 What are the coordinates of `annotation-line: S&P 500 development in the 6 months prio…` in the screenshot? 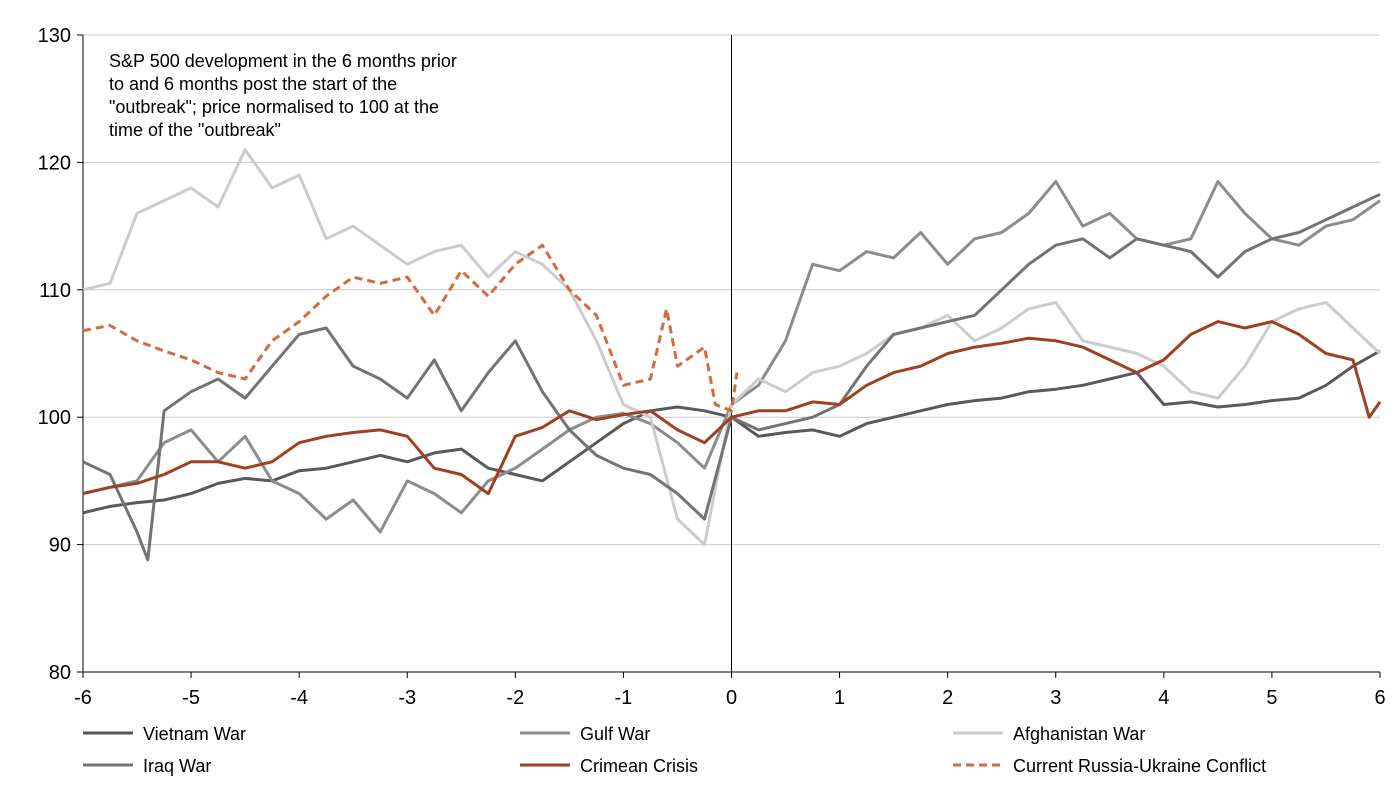 It's located at (283, 61).